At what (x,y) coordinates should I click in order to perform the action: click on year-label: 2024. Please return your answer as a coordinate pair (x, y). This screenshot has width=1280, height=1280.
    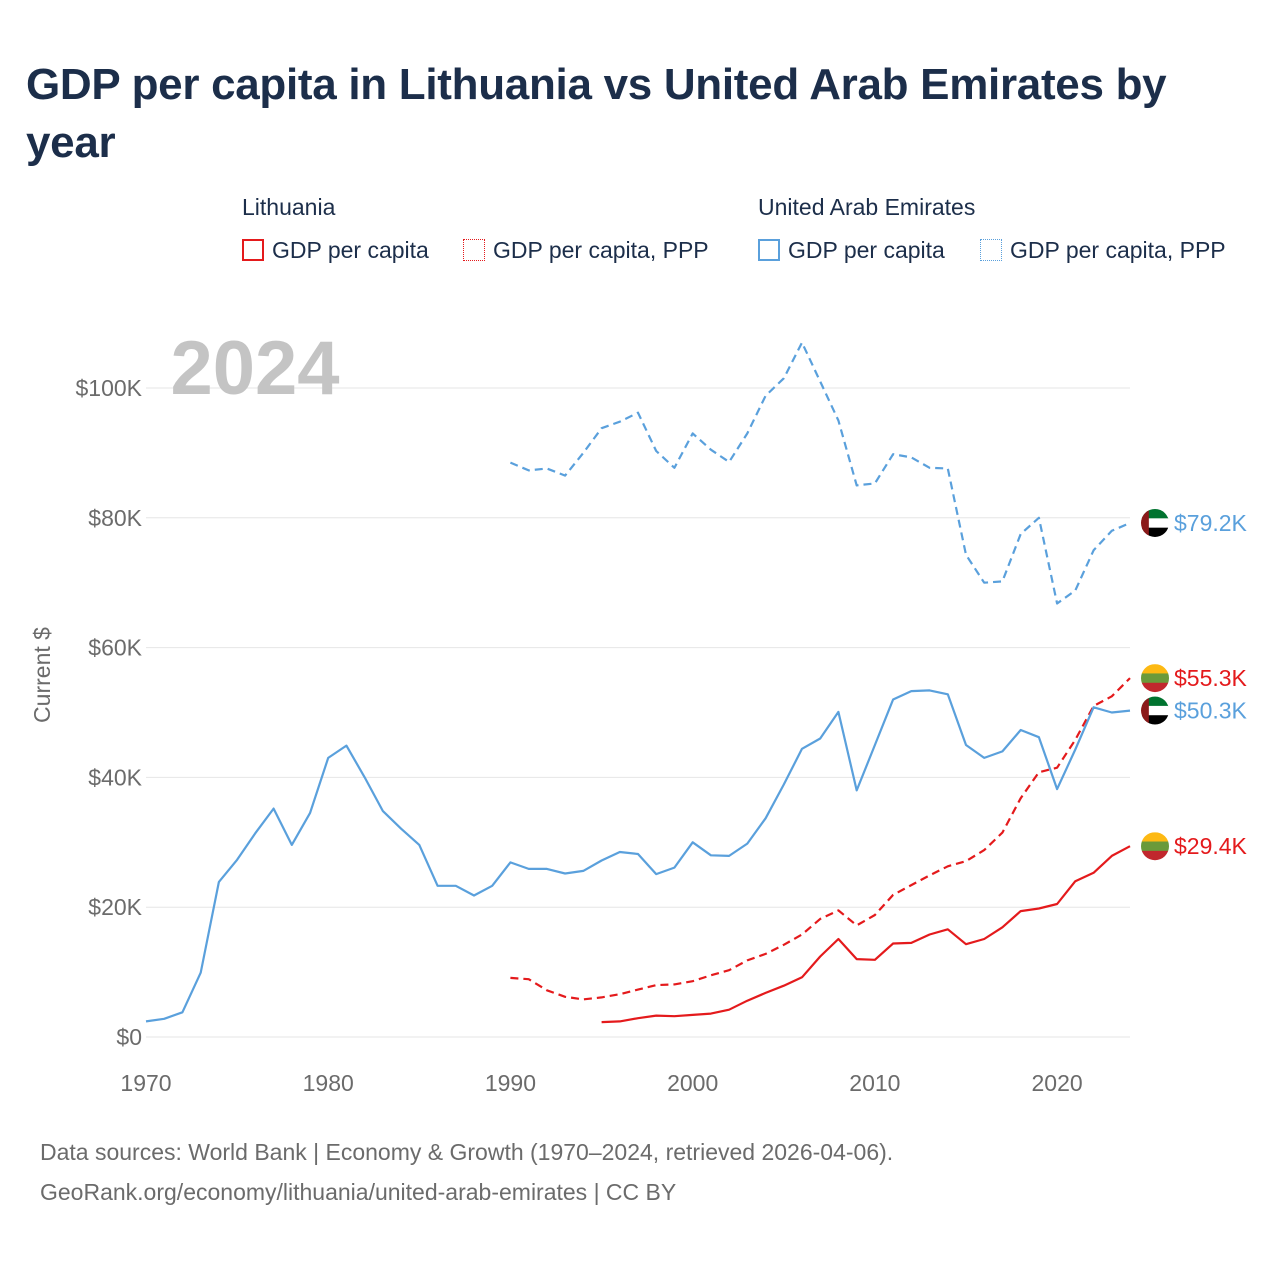
    Looking at the image, I should click on (254, 368).